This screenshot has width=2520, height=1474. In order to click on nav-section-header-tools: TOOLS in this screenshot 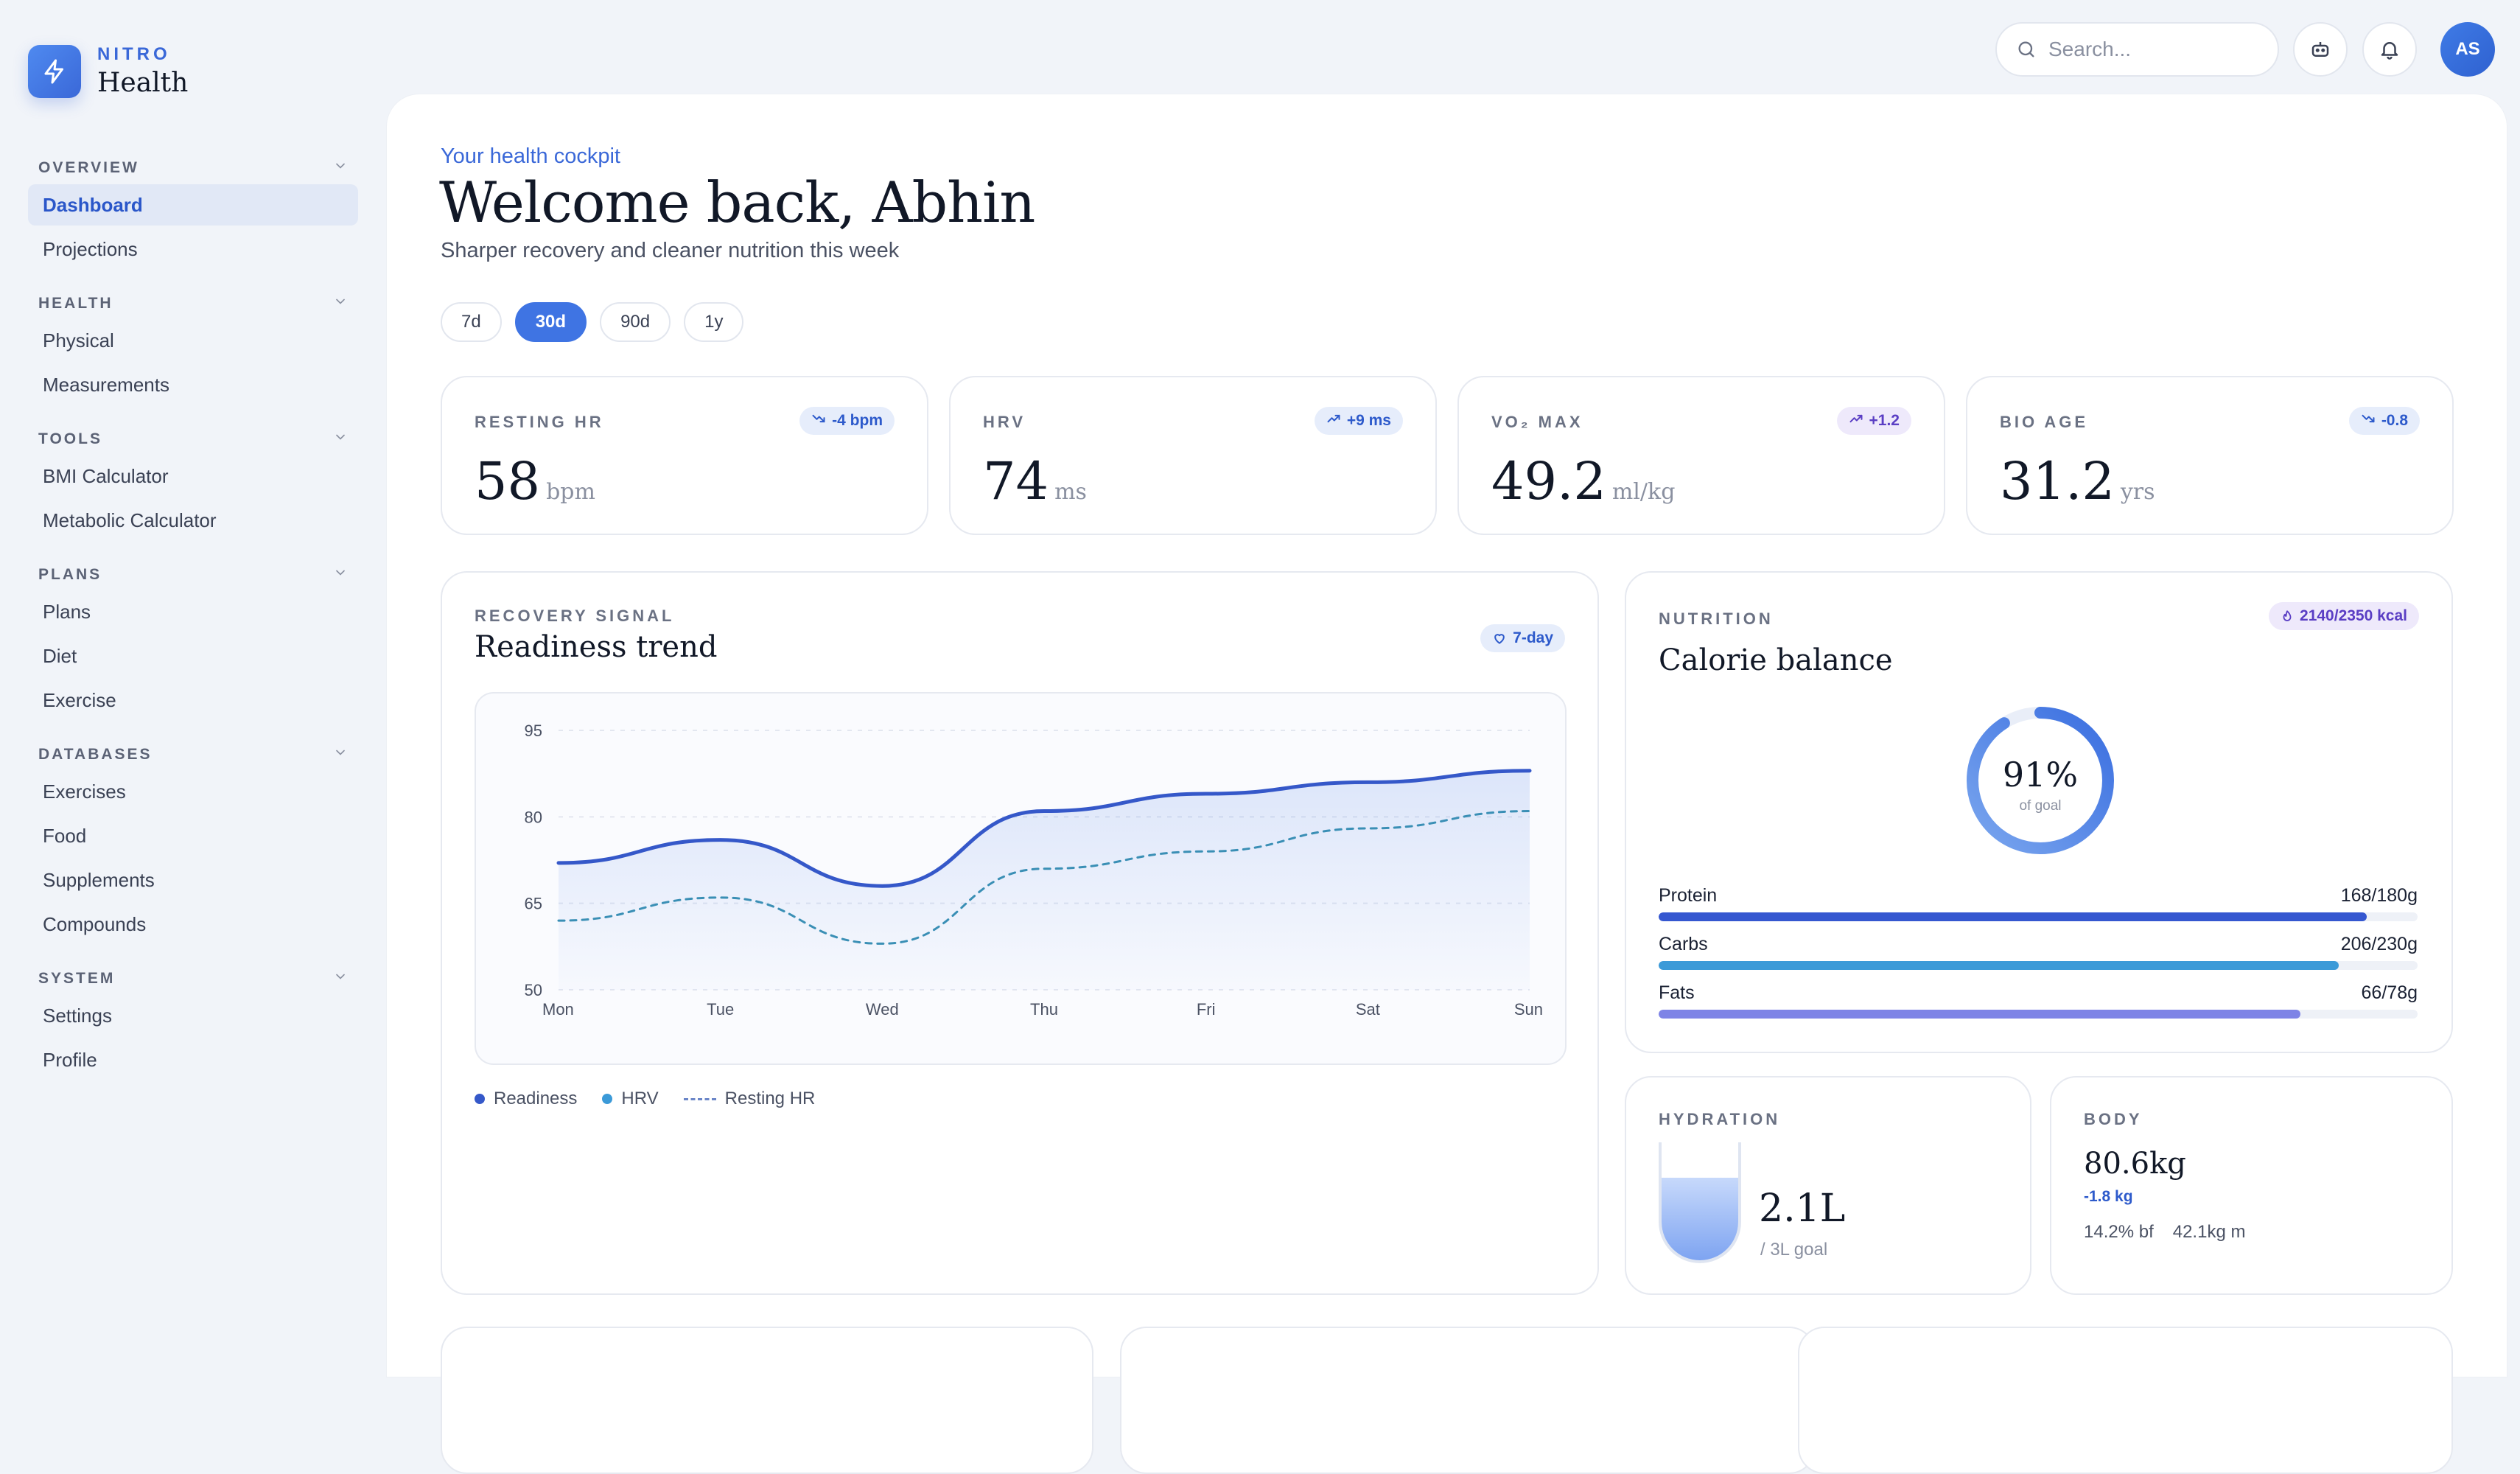, I will do `click(193, 439)`.